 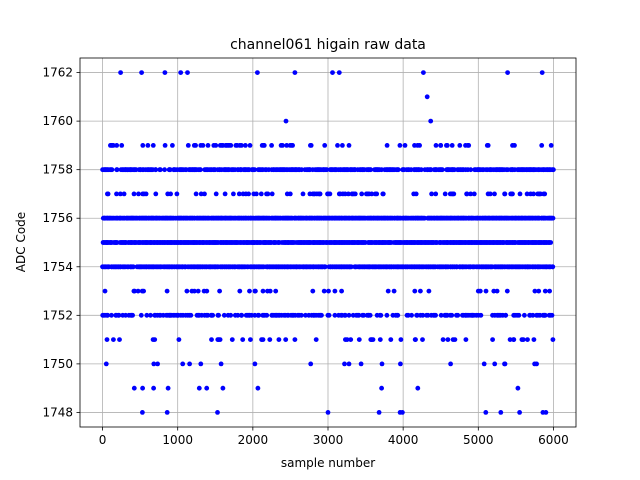 What do you see at coordinates (328, 463) in the screenshot?
I see `x-axis-label: sample number` at bounding box center [328, 463].